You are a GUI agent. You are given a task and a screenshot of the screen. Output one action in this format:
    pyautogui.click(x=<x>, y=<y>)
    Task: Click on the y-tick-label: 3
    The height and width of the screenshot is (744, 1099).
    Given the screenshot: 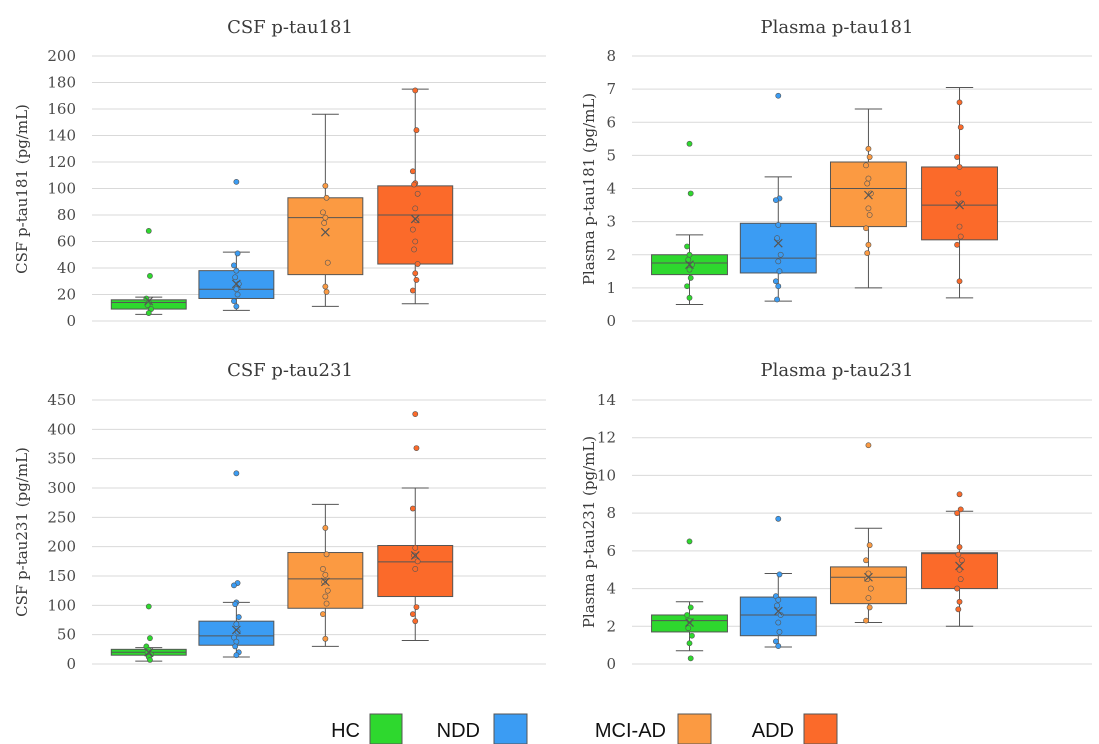 What is the action you would take?
    pyautogui.click(x=611, y=222)
    